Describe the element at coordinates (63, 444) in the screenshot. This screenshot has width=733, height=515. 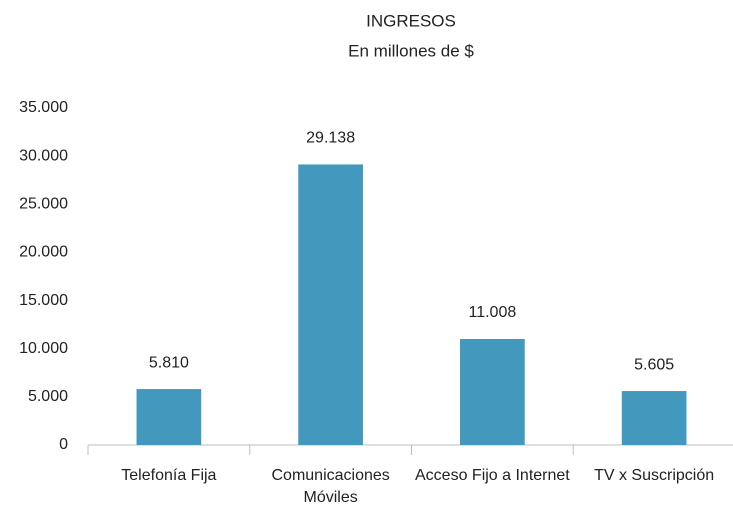
I see `y-tick-label: 0` at that location.